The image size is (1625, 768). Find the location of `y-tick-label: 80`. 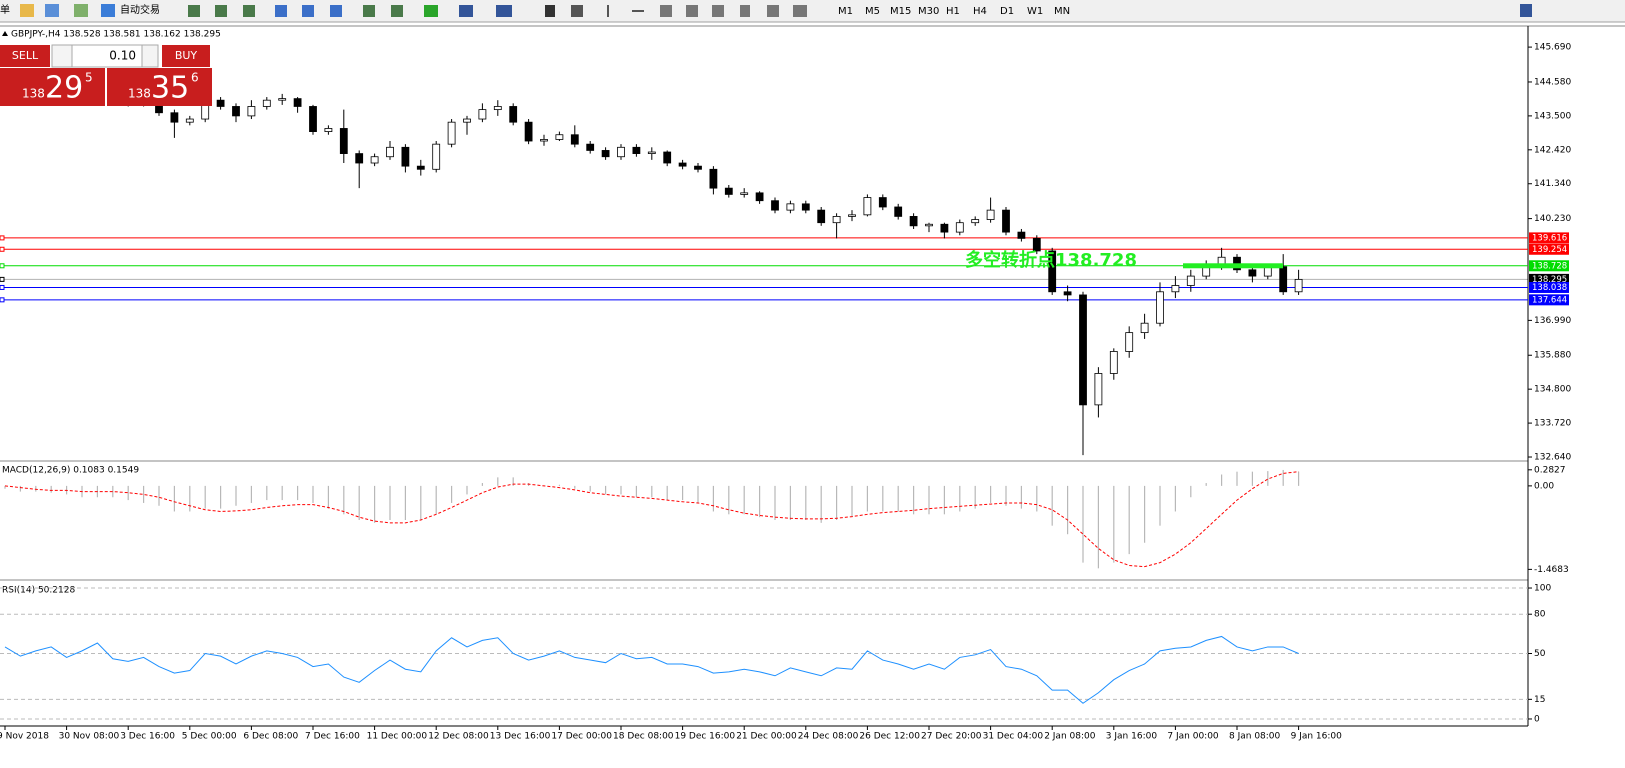

y-tick-label: 80 is located at coordinates (1540, 615).